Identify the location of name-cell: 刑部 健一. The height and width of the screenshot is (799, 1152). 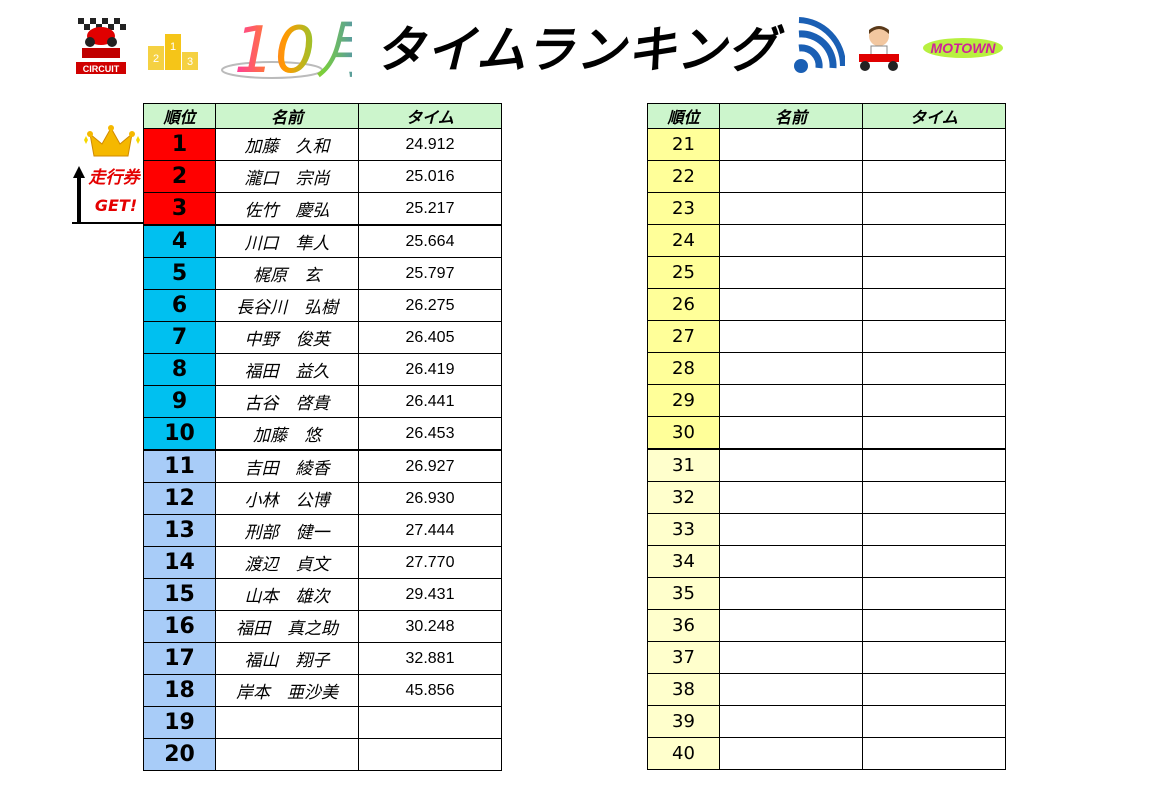
(287, 530).